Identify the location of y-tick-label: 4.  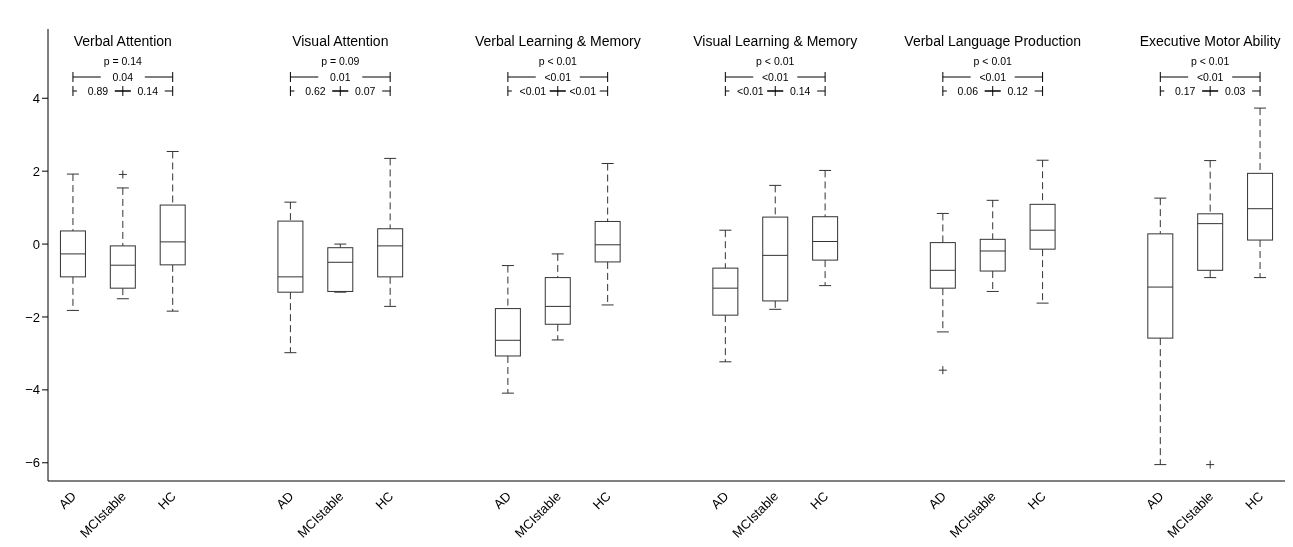
(36, 98).